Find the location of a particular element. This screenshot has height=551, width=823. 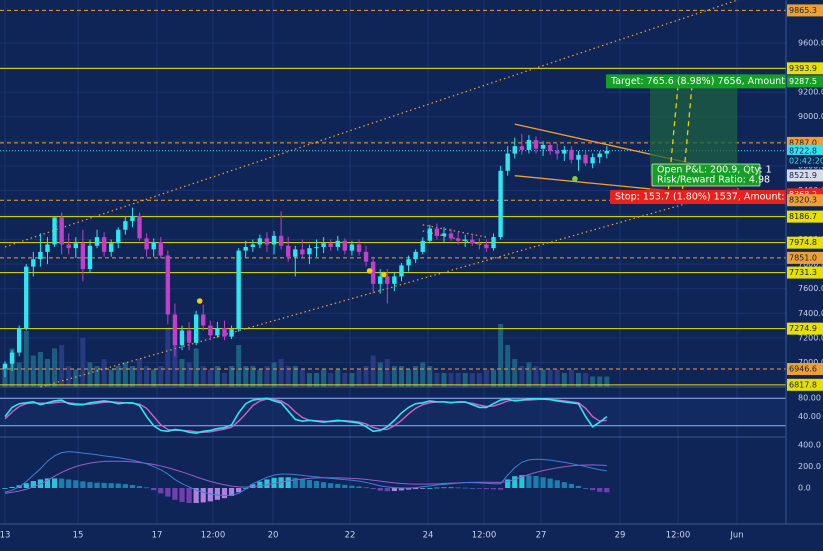

level-tag-label: 8320.3 is located at coordinates (803, 200).